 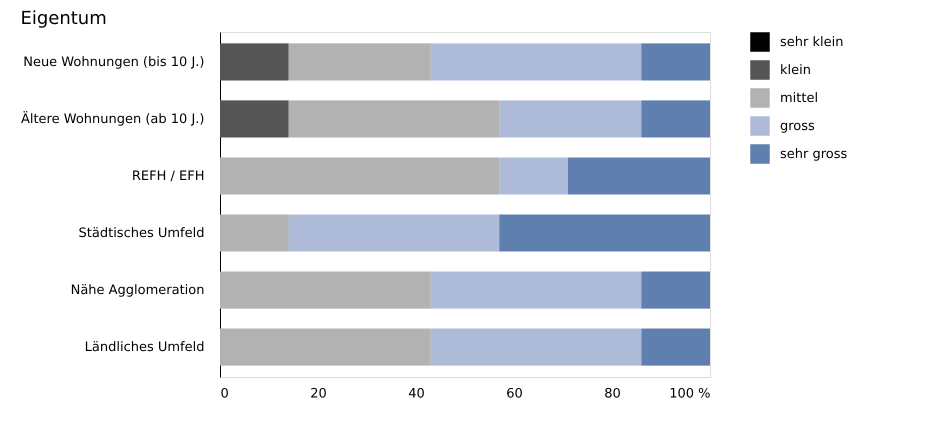 What do you see at coordinates (416, 394) in the screenshot?
I see `x-tick-label: 40` at bounding box center [416, 394].